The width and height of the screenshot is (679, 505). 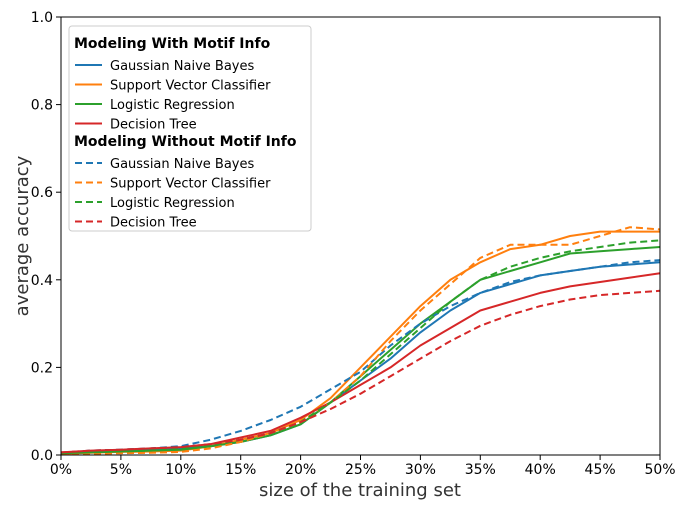 I want to click on y-tick-label: 0.8, so click(x=42, y=106).